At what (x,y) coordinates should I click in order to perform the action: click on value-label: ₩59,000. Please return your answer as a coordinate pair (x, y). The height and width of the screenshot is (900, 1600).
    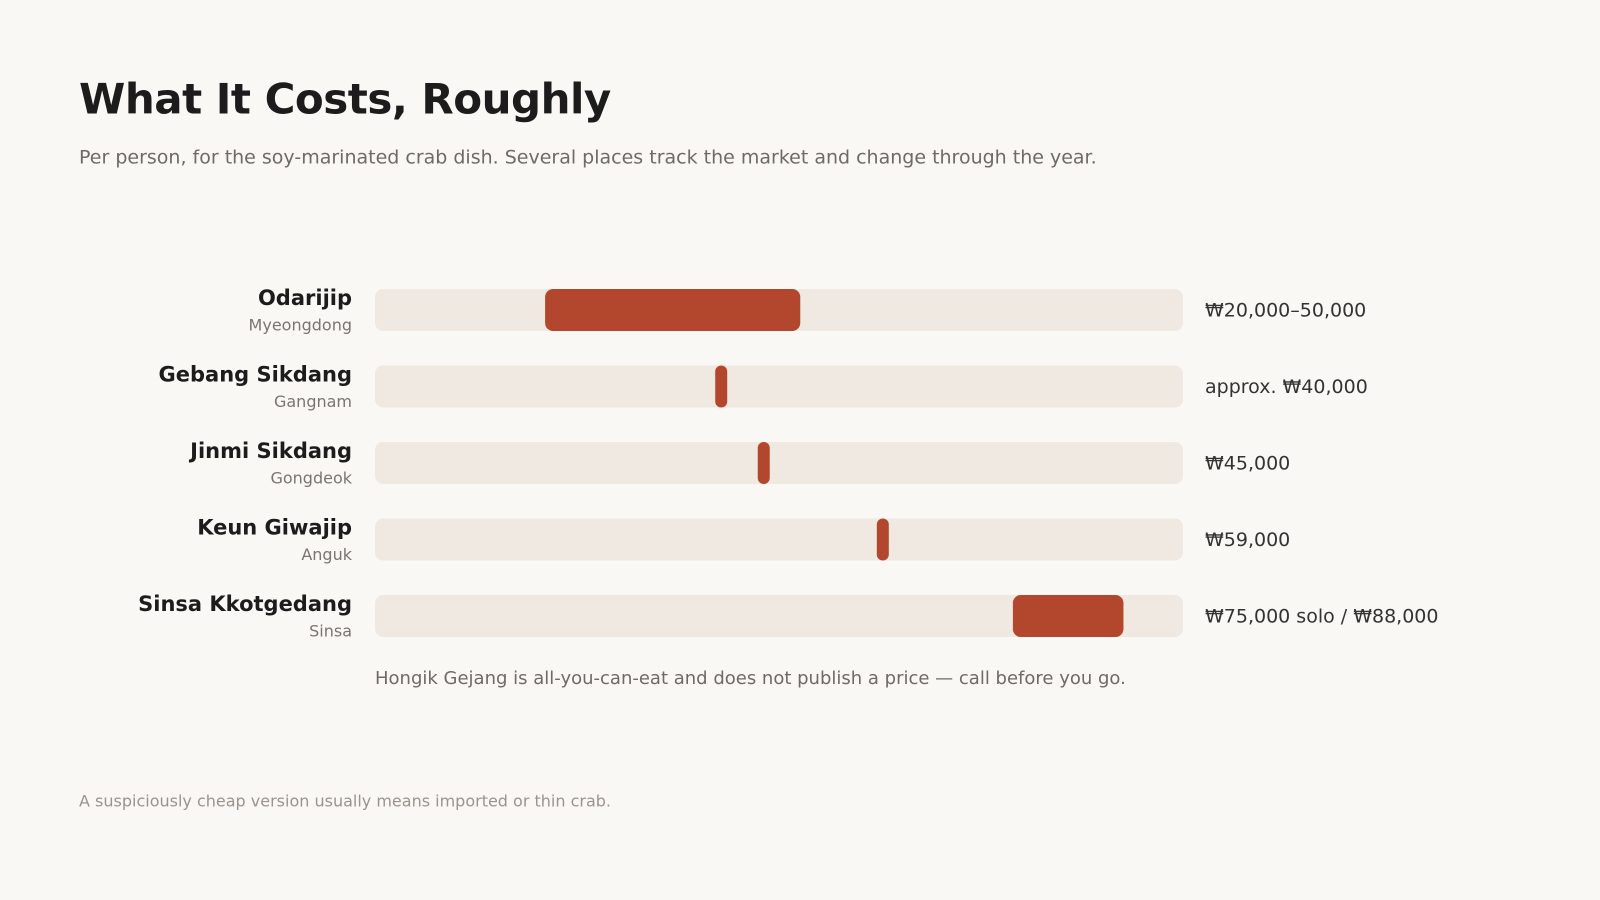
    Looking at the image, I should click on (1247, 540).